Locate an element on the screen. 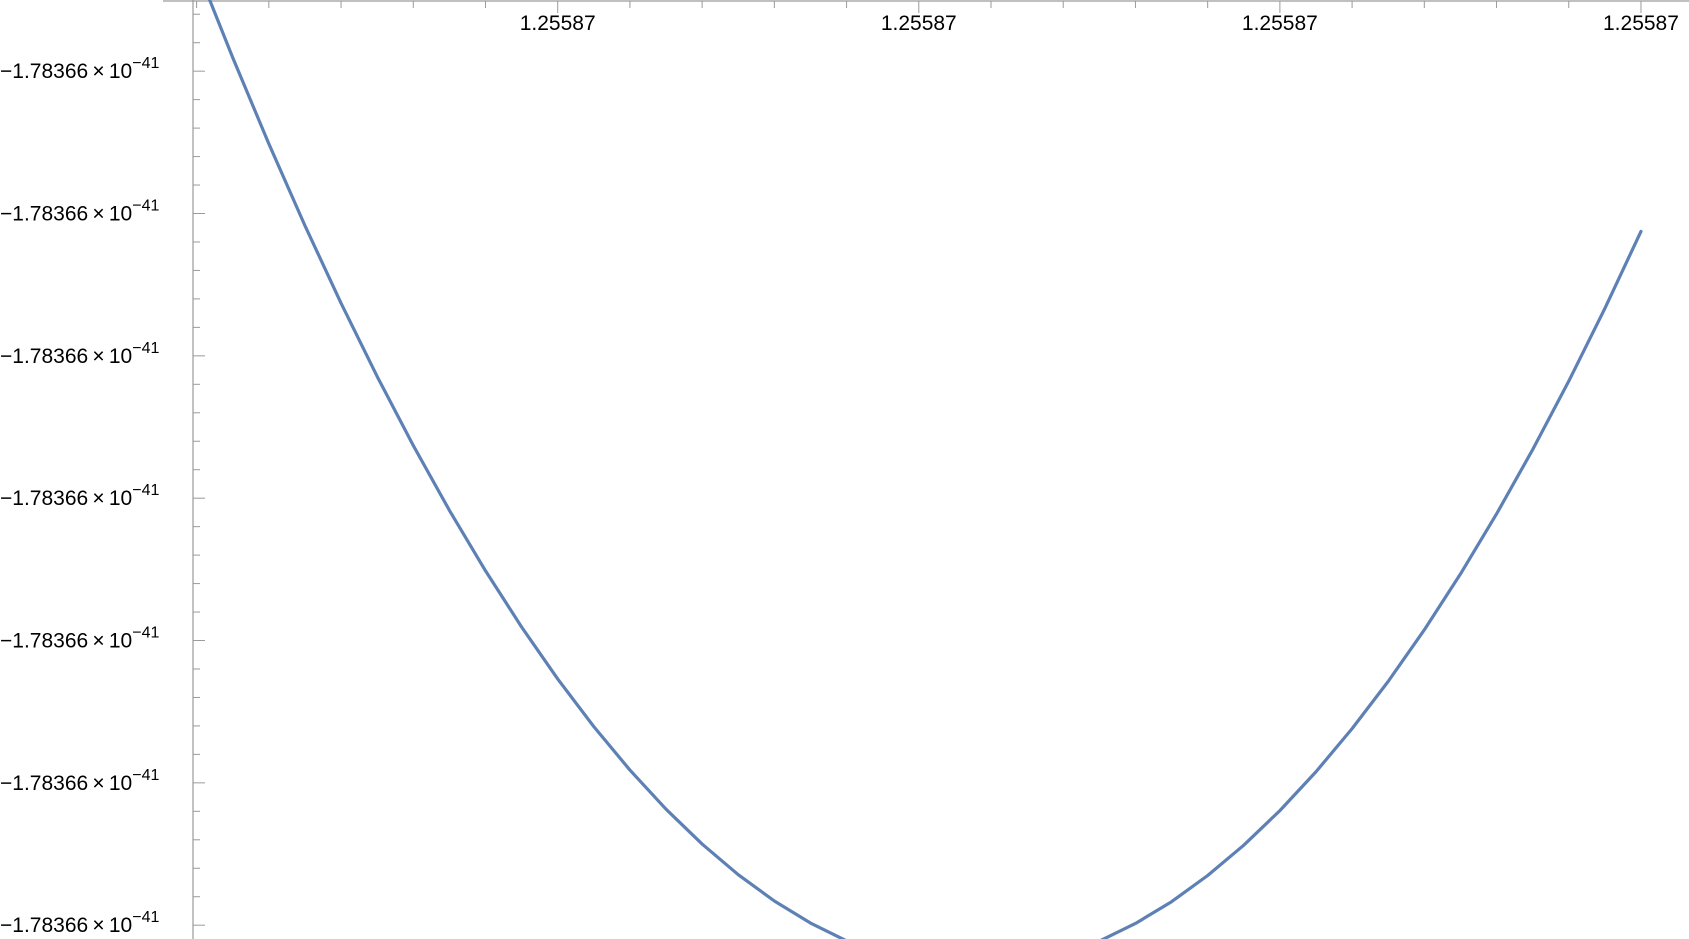 The width and height of the screenshot is (1689, 939). y-ticks is located at coordinates (199, 469).